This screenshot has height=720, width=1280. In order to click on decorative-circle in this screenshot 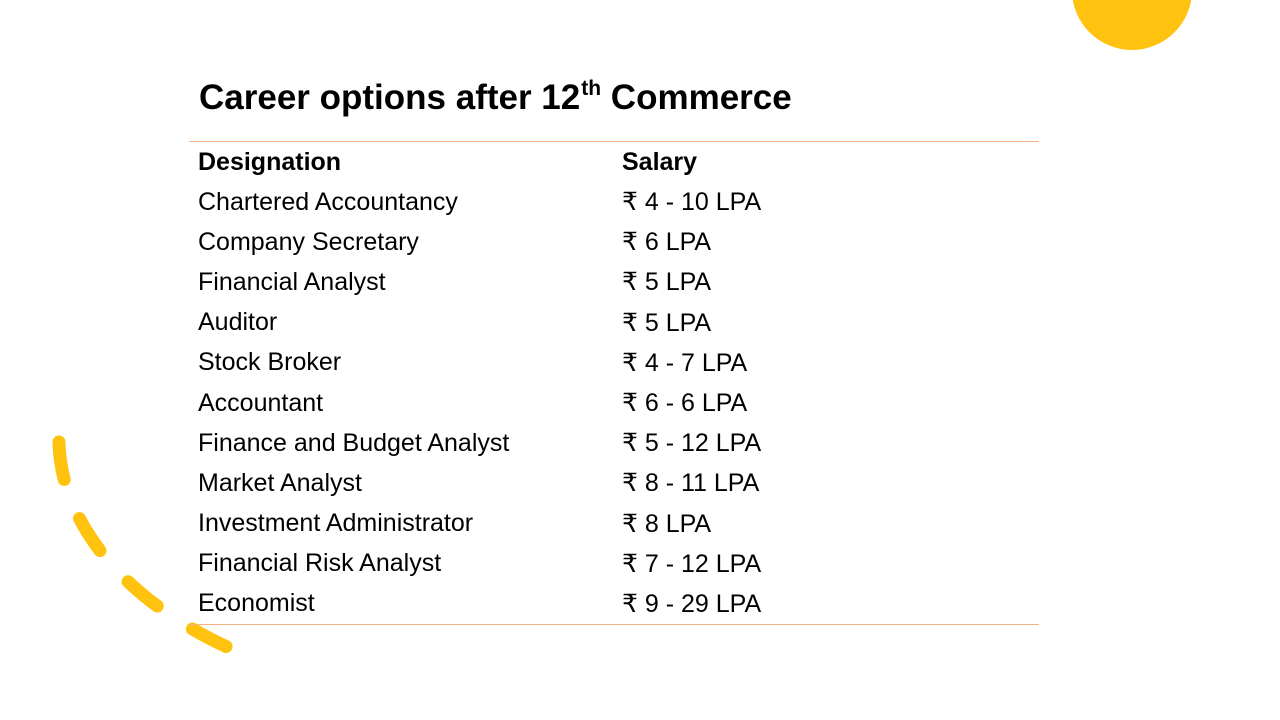, I will do `click(1132, 25)`.